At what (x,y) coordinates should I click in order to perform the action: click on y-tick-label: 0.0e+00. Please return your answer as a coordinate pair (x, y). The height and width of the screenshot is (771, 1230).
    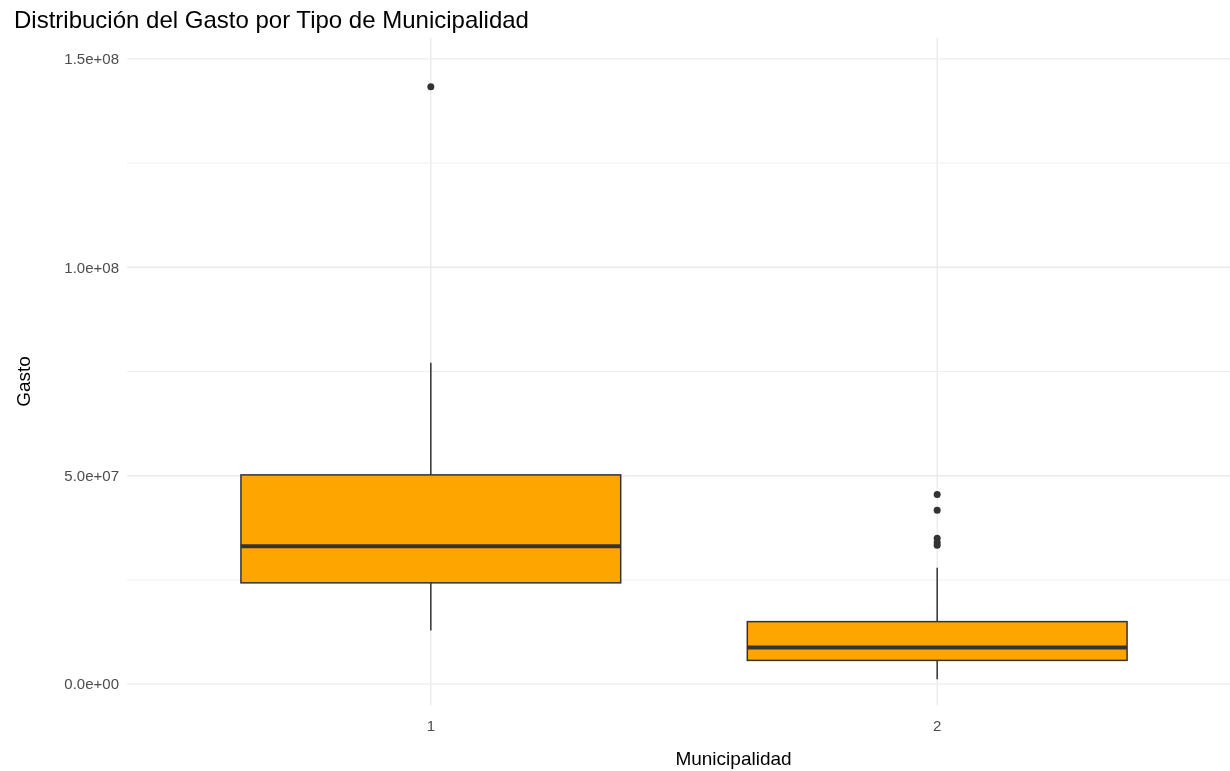
    Looking at the image, I should click on (91, 684).